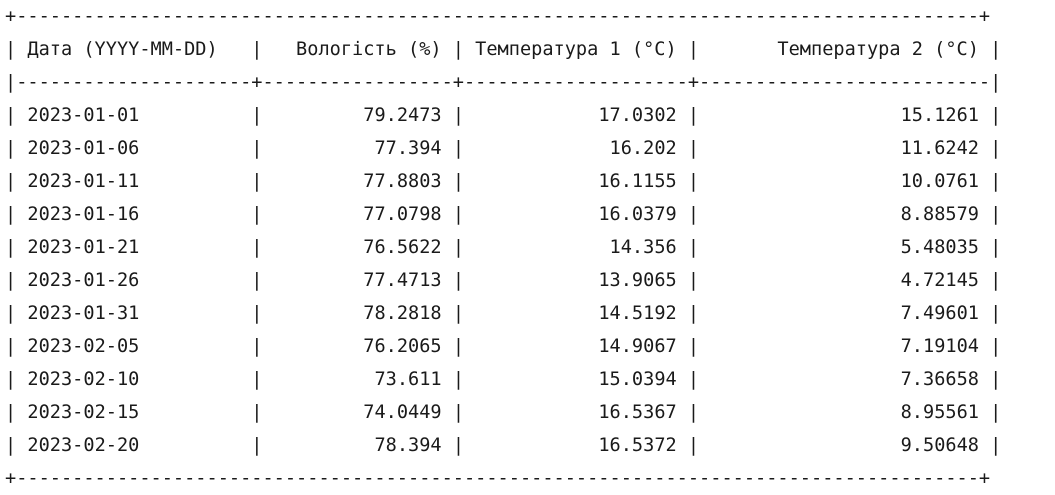  I want to click on table-cell: 76.2065, so click(357, 346).